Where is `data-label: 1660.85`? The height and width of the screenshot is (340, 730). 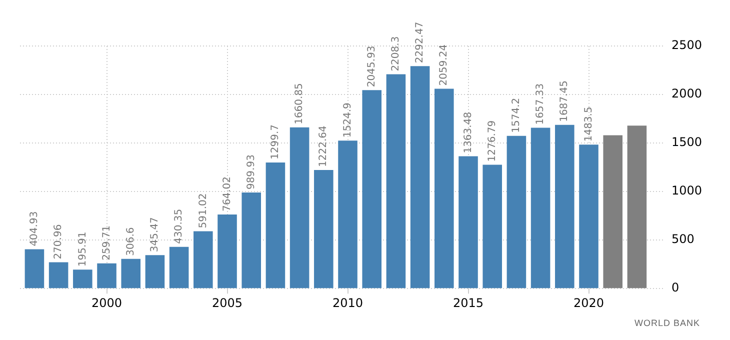 data-label: 1660.85 is located at coordinates (300, 103).